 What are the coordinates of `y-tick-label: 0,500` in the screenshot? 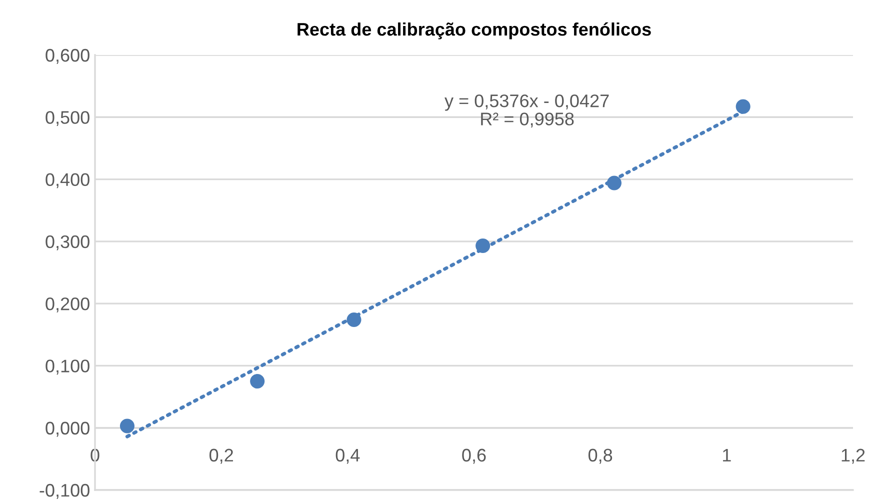 It's located at (68, 118).